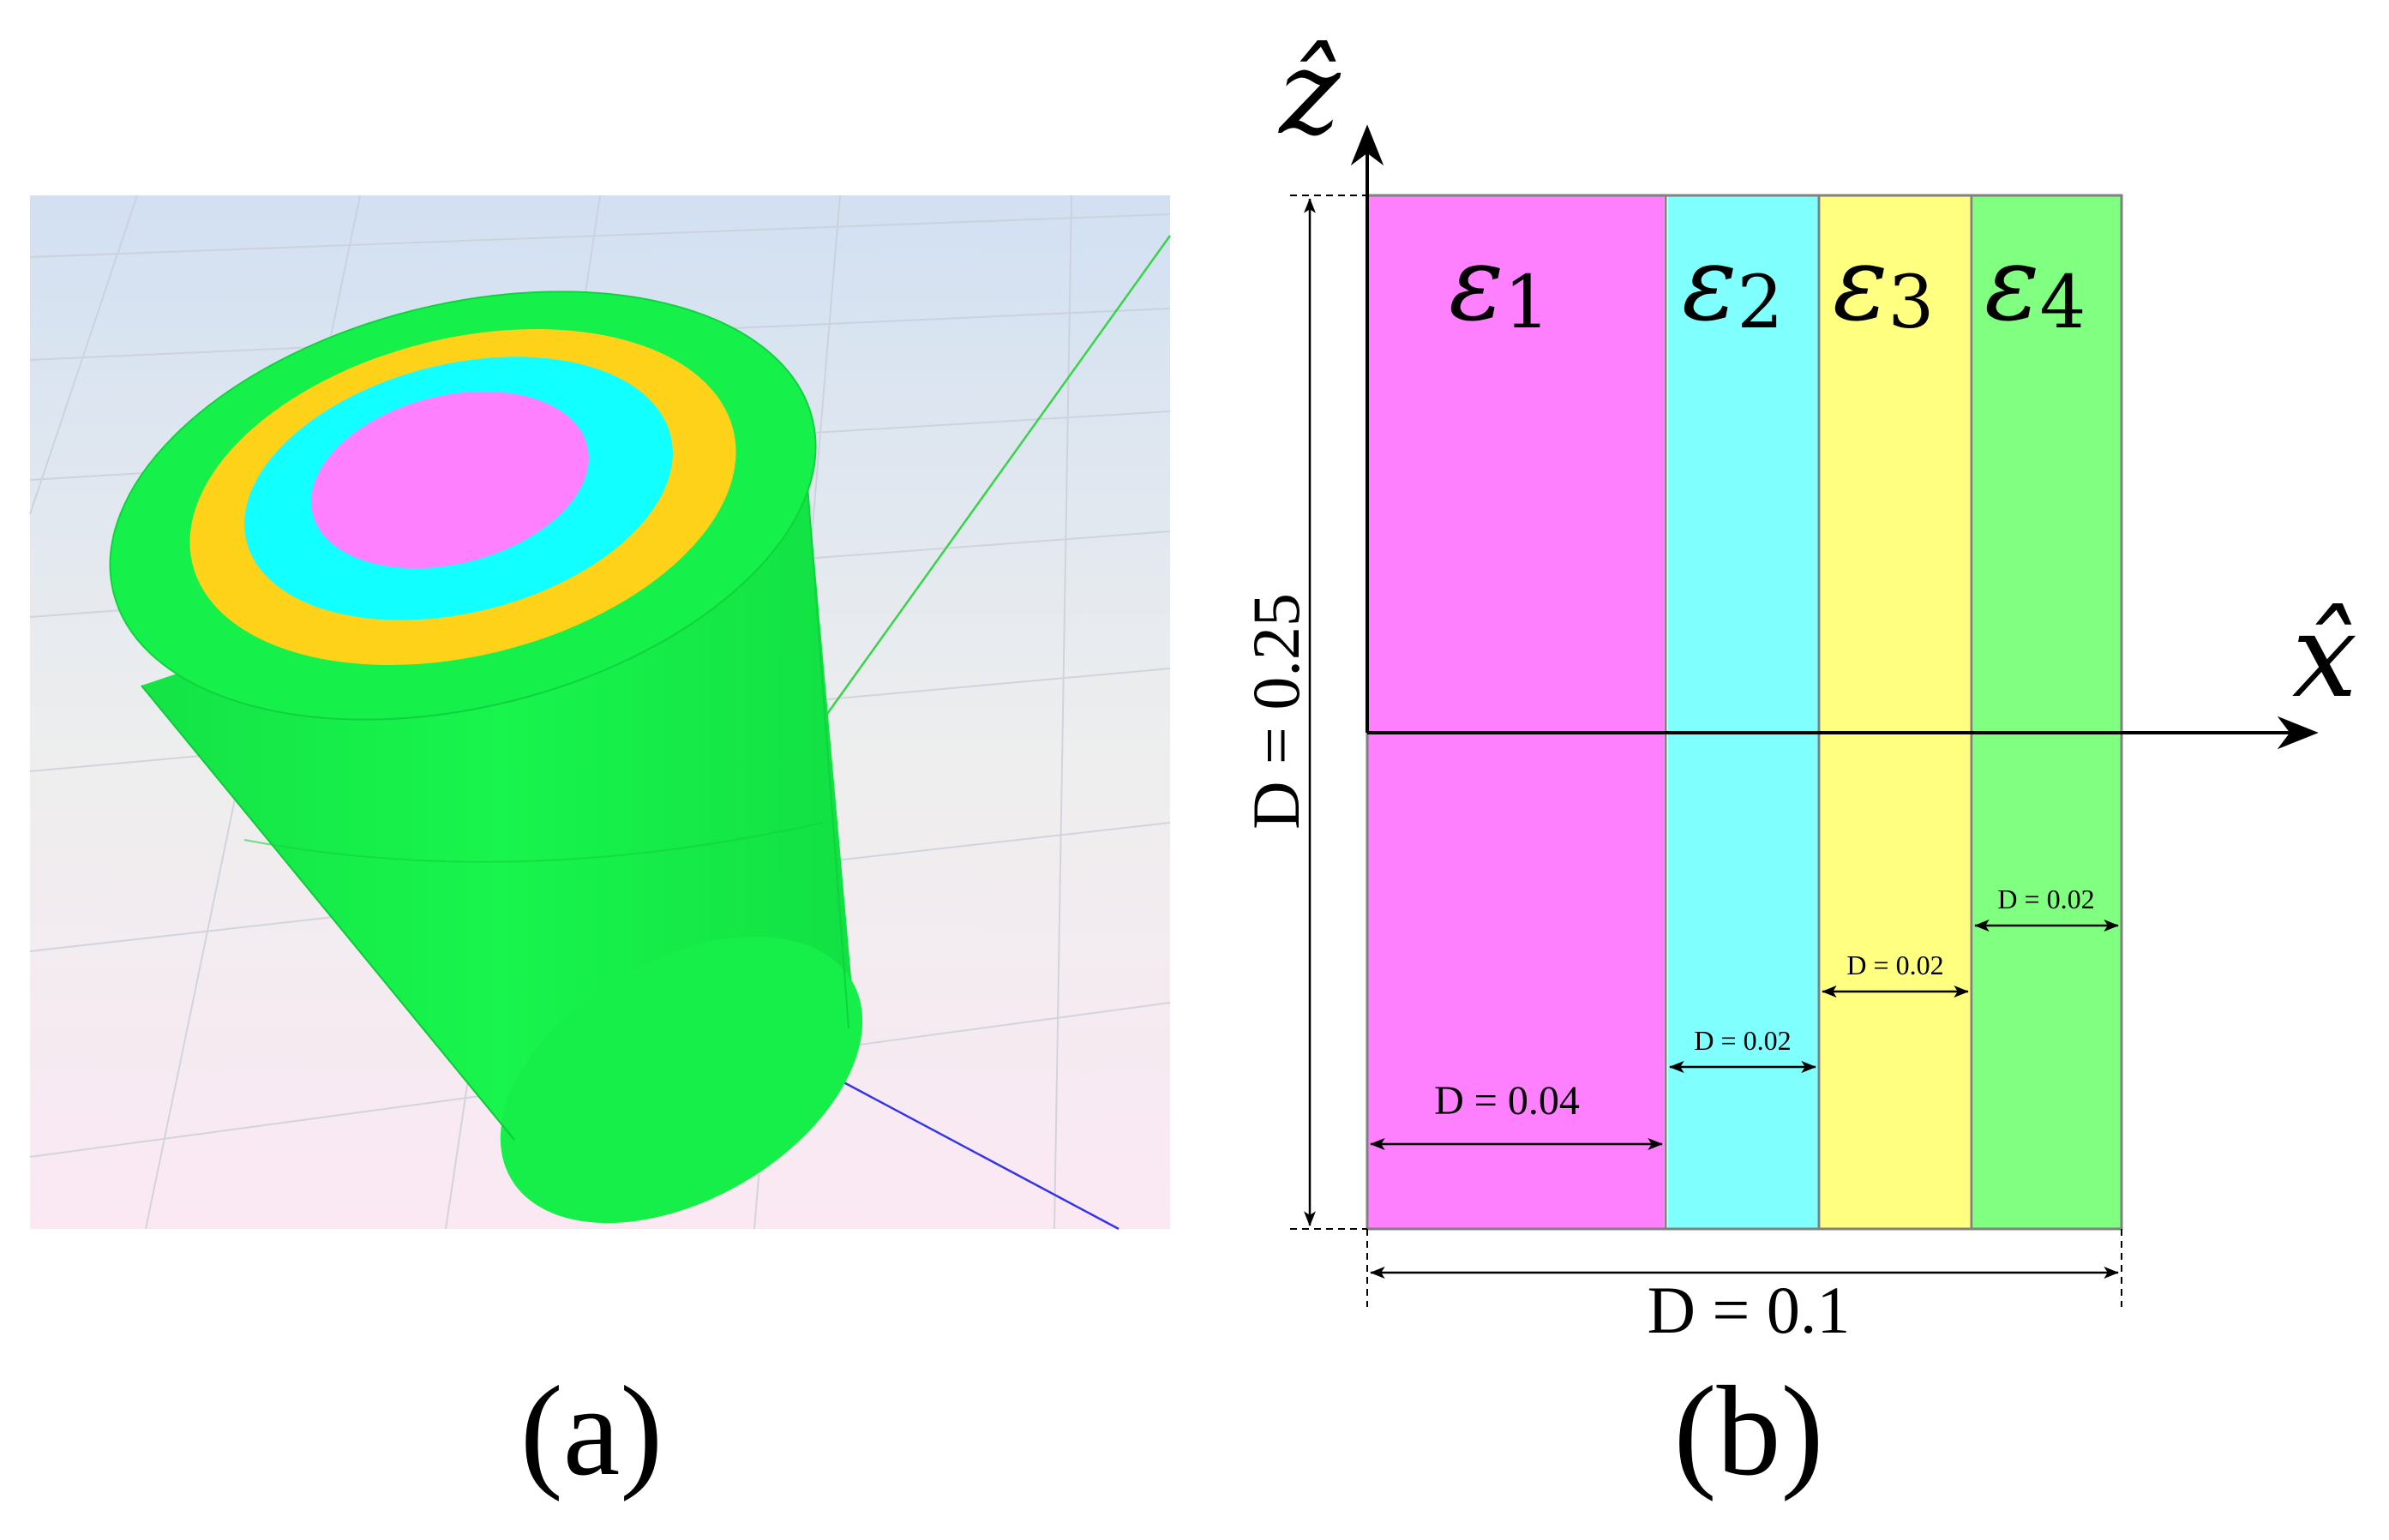  Describe the element at coordinates (1860, 284) in the screenshot. I see `epsilon-3-symbol: ε` at that location.